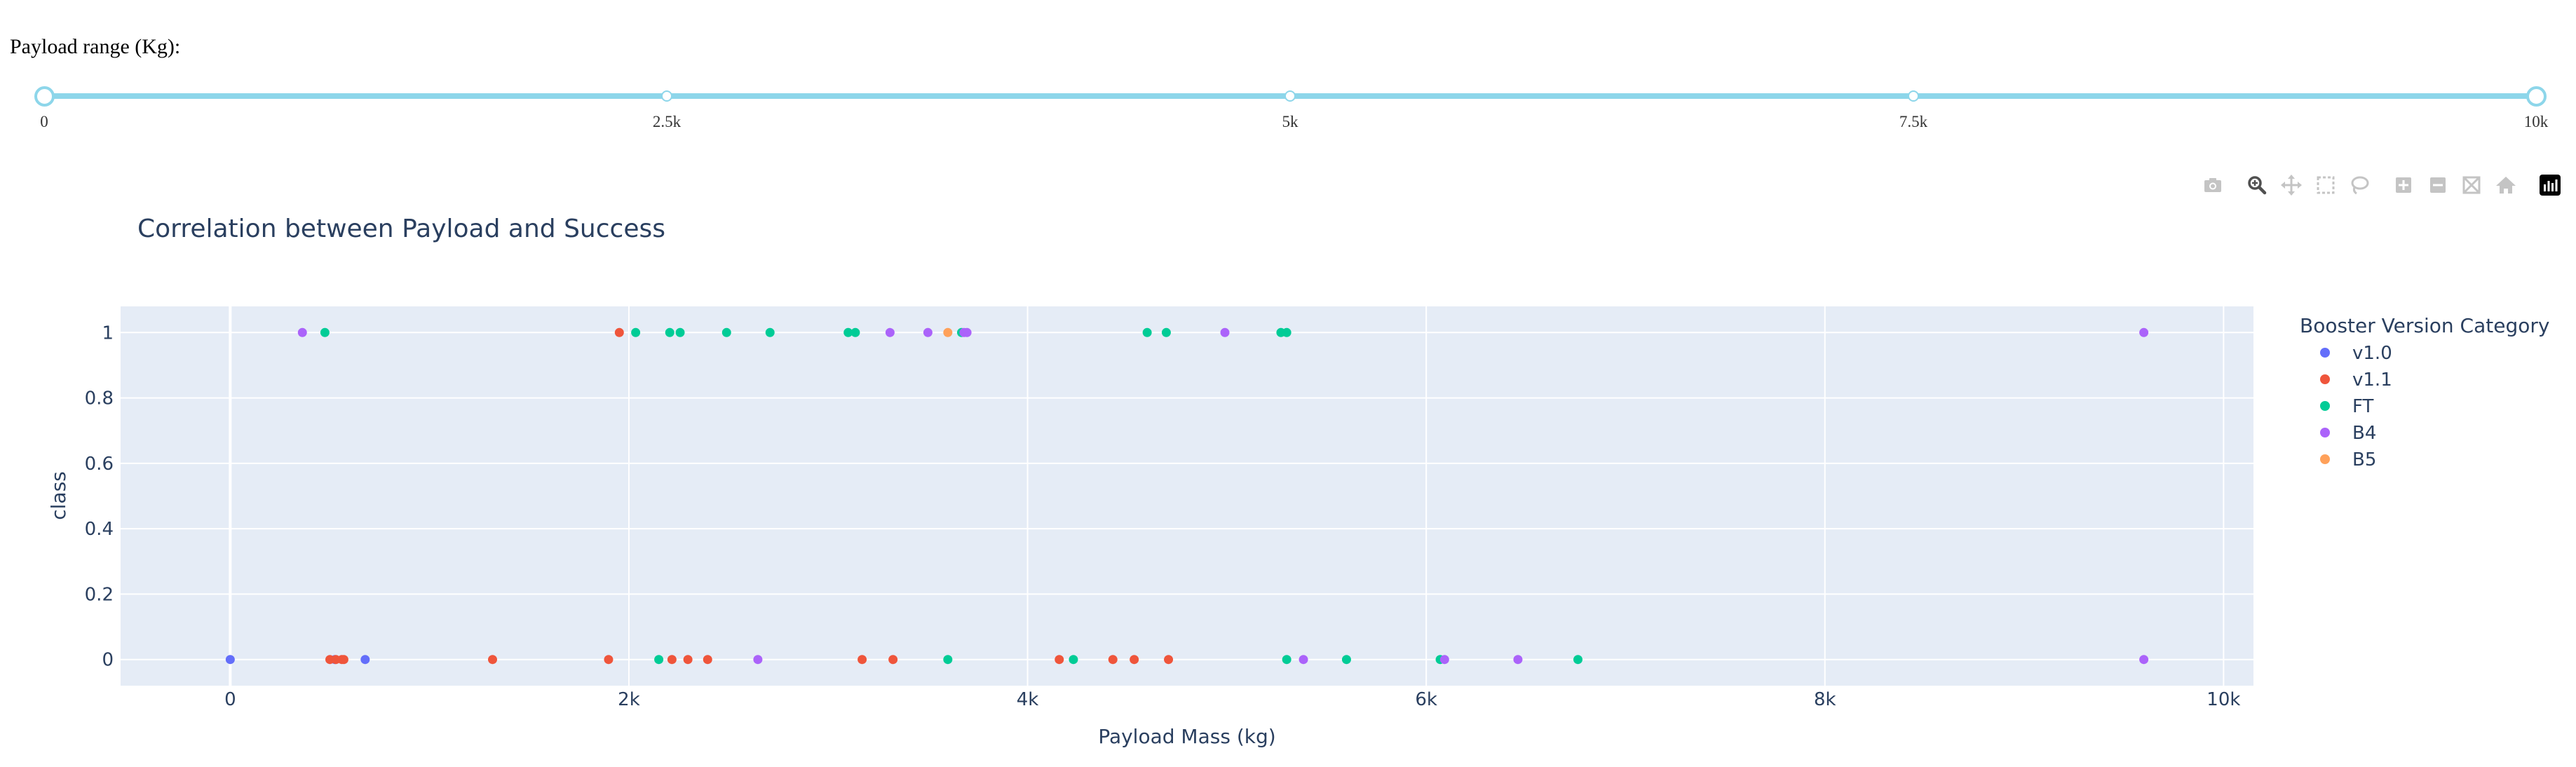 This screenshot has height=767, width=2576. I want to click on autoscale-button, so click(2471, 185).